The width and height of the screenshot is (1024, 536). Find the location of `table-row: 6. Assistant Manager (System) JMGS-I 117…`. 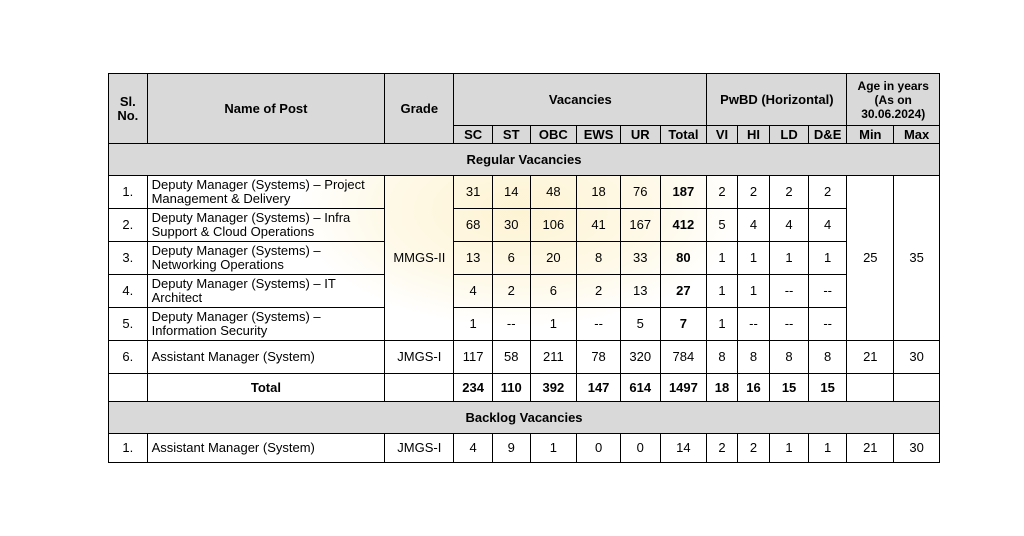

table-row: 6. Assistant Manager (System) JMGS-I 117… is located at coordinates (524, 357).